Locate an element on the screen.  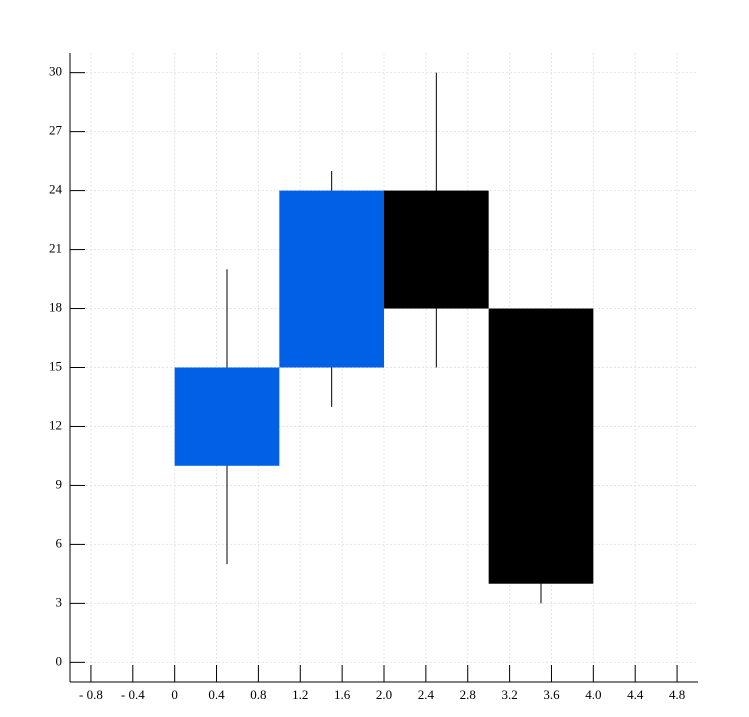
y-tick-label: 6 is located at coordinates (59, 542).